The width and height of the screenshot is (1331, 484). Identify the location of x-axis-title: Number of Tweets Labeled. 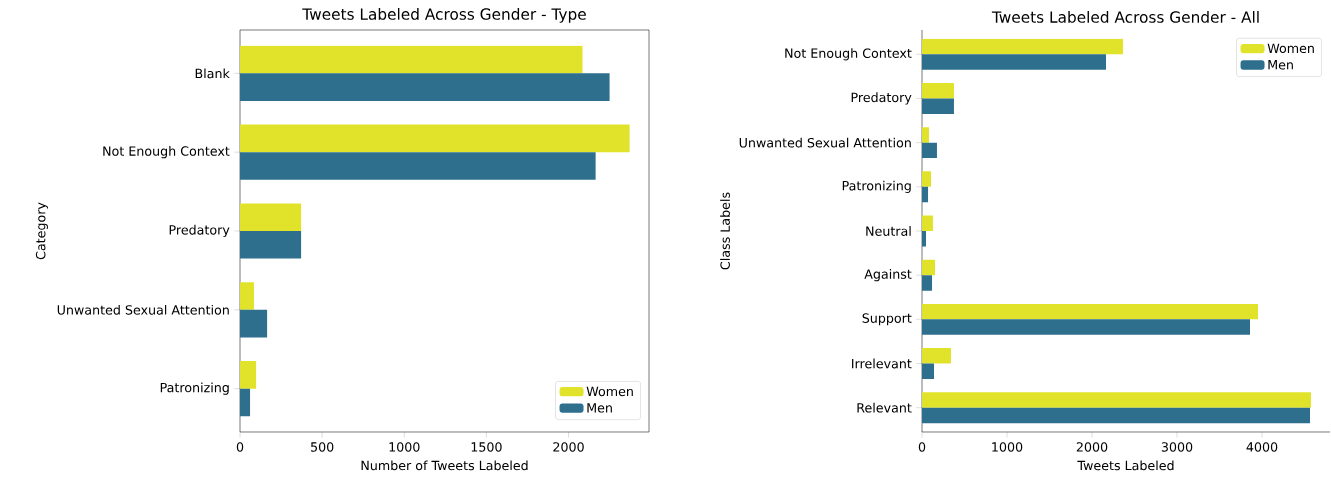
(444, 465).